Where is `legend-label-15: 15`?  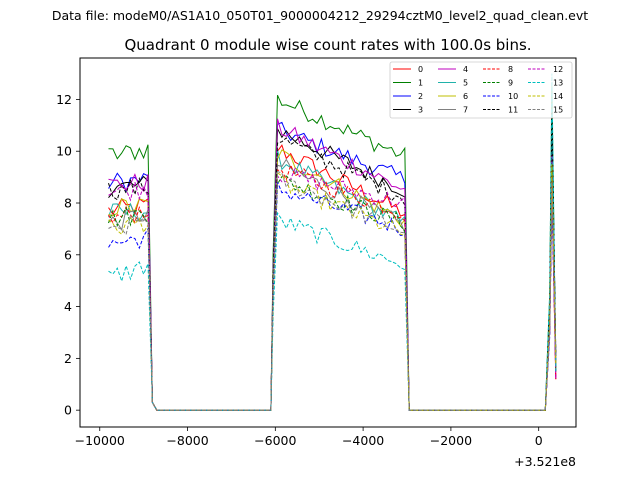 legend-label-15: 15 is located at coordinates (558, 110).